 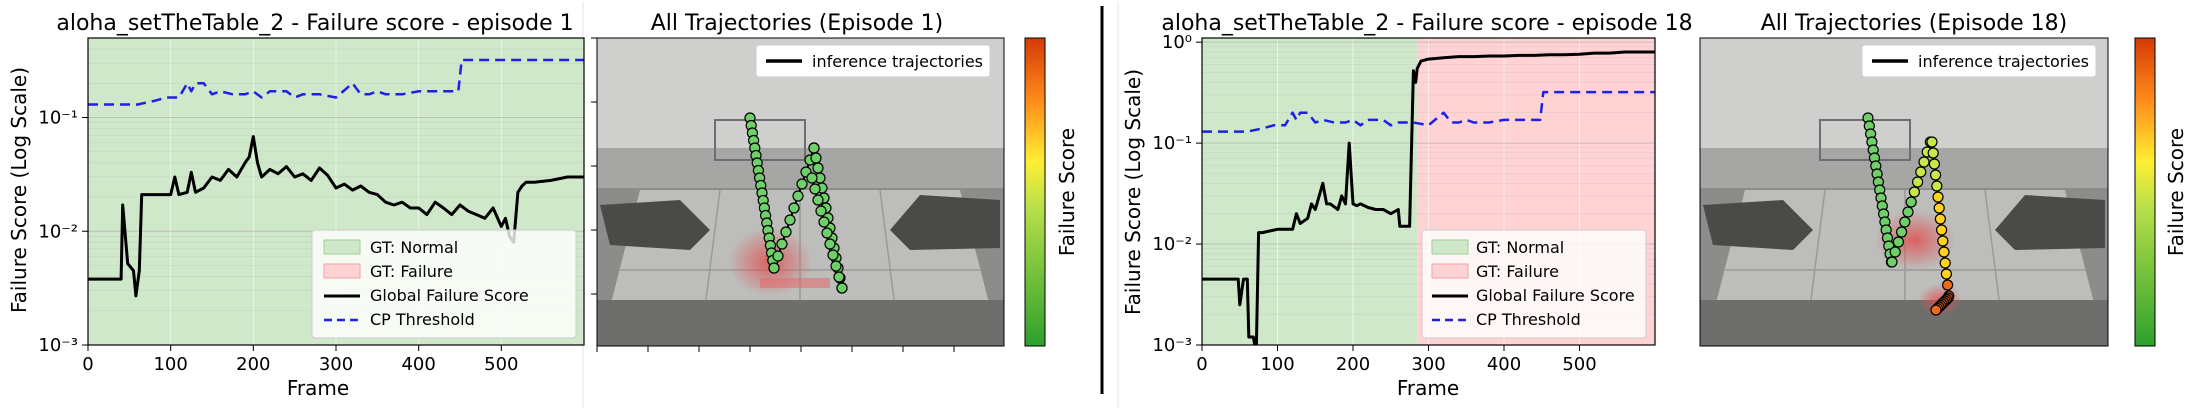 What do you see at coordinates (58, 345) in the screenshot?
I see `y-tick-label: 10⁻³` at bounding box center [58, 345].